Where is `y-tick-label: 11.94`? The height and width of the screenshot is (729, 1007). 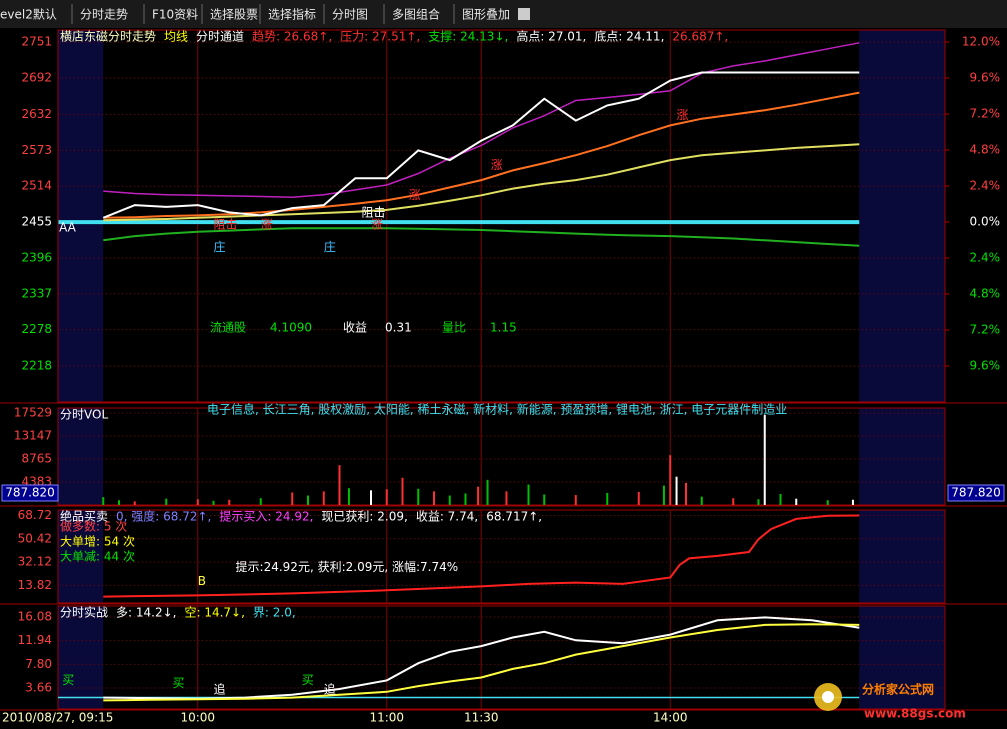
y-tick-label: 11.94 is located at coordinates (35, 640).